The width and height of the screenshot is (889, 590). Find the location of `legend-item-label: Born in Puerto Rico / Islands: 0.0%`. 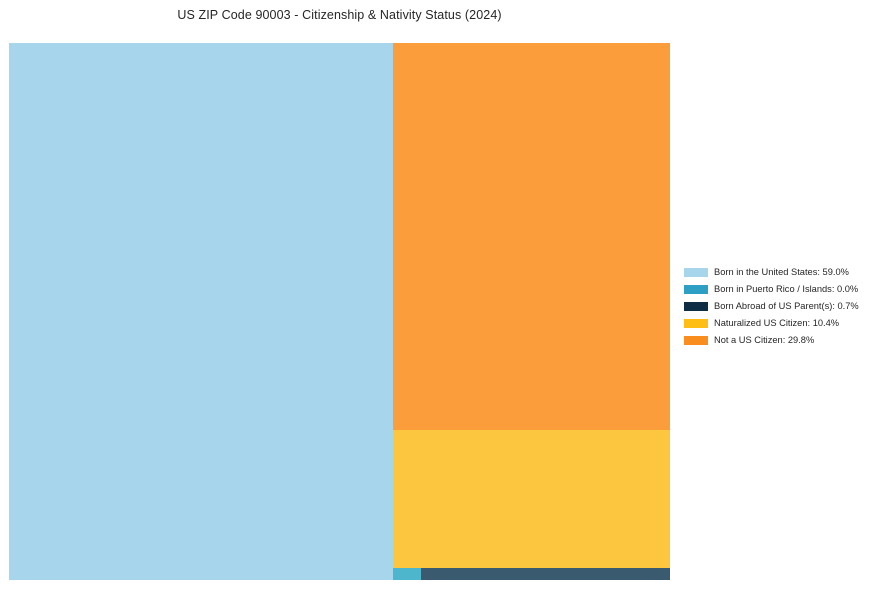

legend-item-label: Born in Puerto Rico / Islands: 0.0% is located at coordinates (786, 289).